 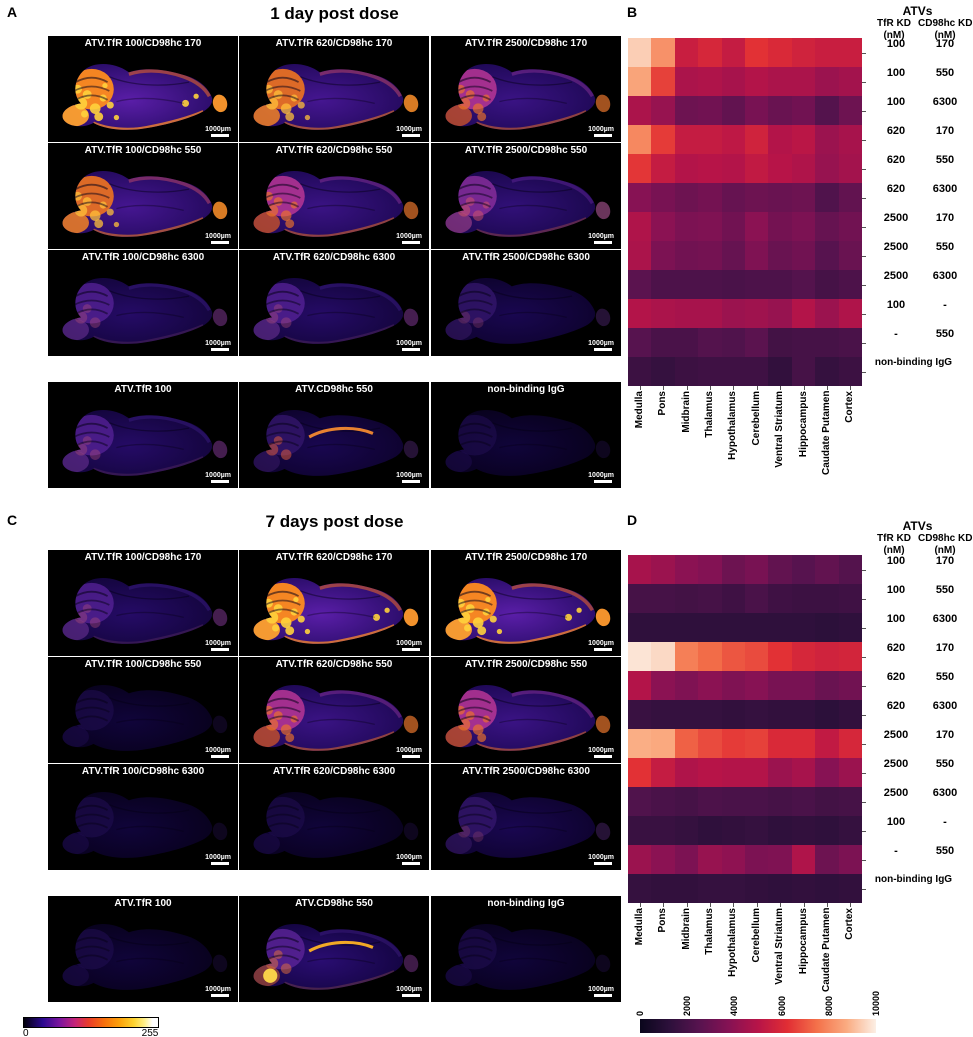 I want to click on cd98hc-kd-value: 170, so click(x=945, y=561).